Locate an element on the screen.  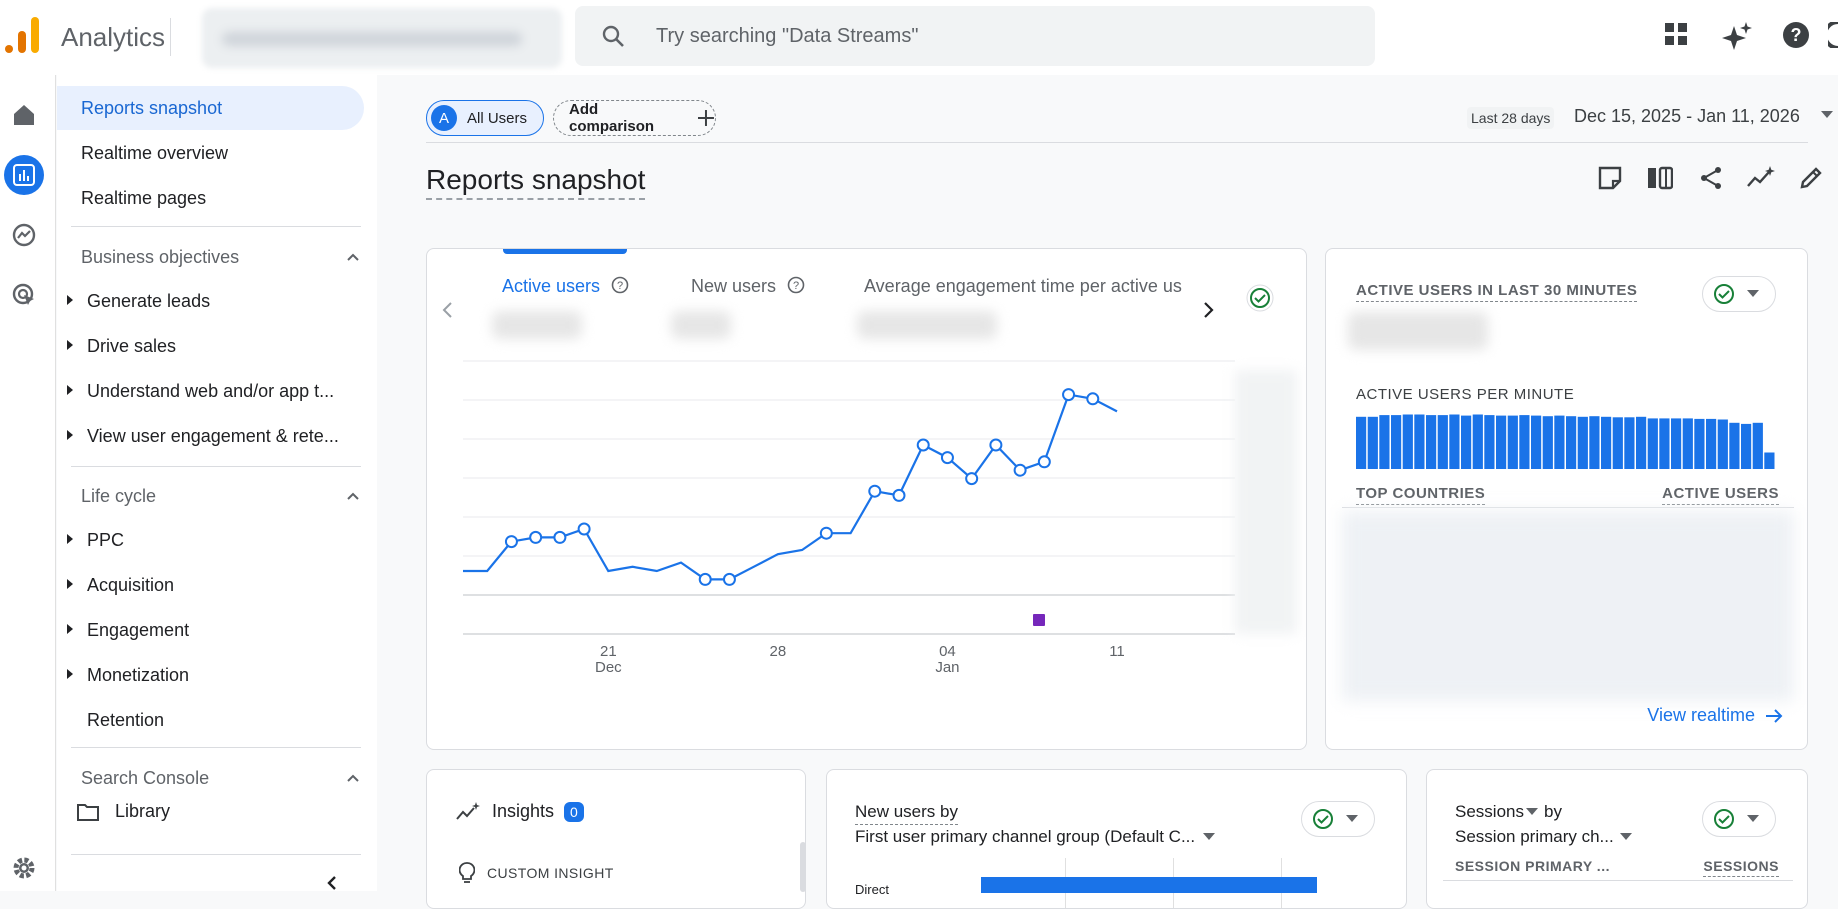
help-icon: ? is located at coordinates (1796, 35).